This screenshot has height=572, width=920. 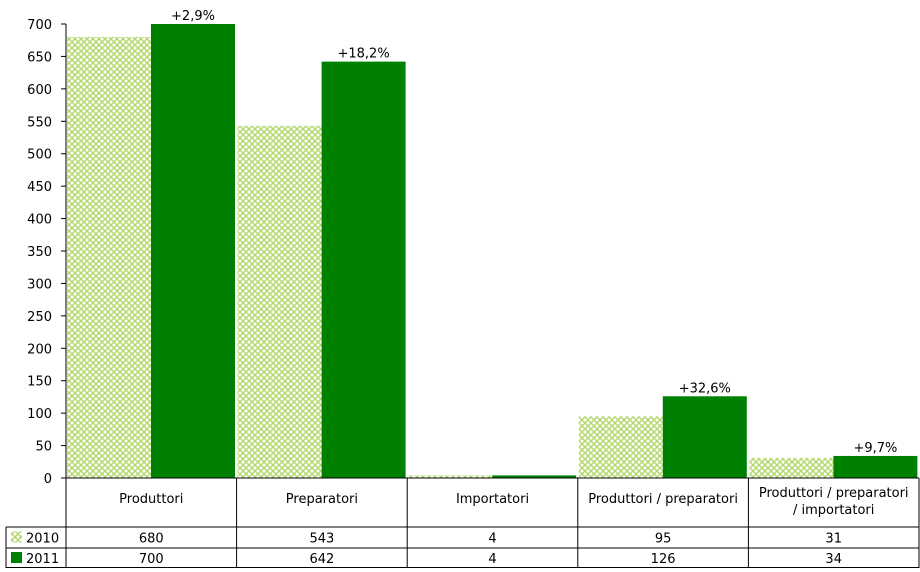 What do you see at coordinates (151, 539) in the screenshot?
I see `table-value: 680` at bounding box center [151, 539].